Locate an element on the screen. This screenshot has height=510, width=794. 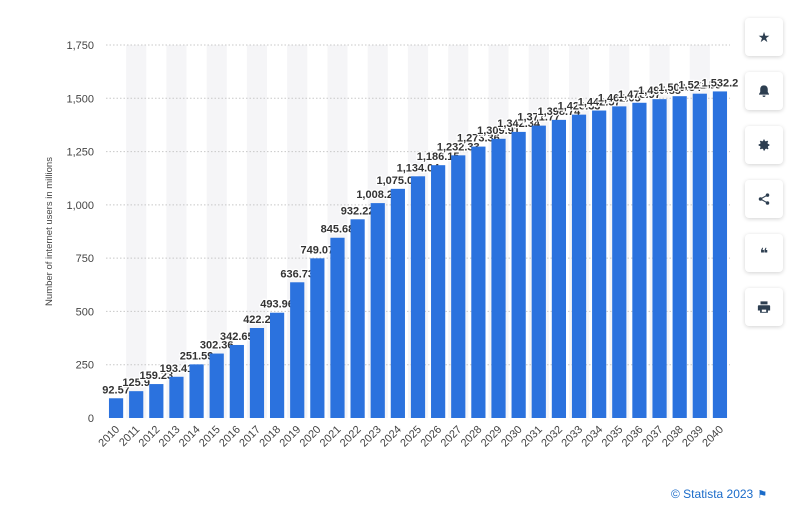
flag-icon: ⚑ is located at coordinates (762, 495).